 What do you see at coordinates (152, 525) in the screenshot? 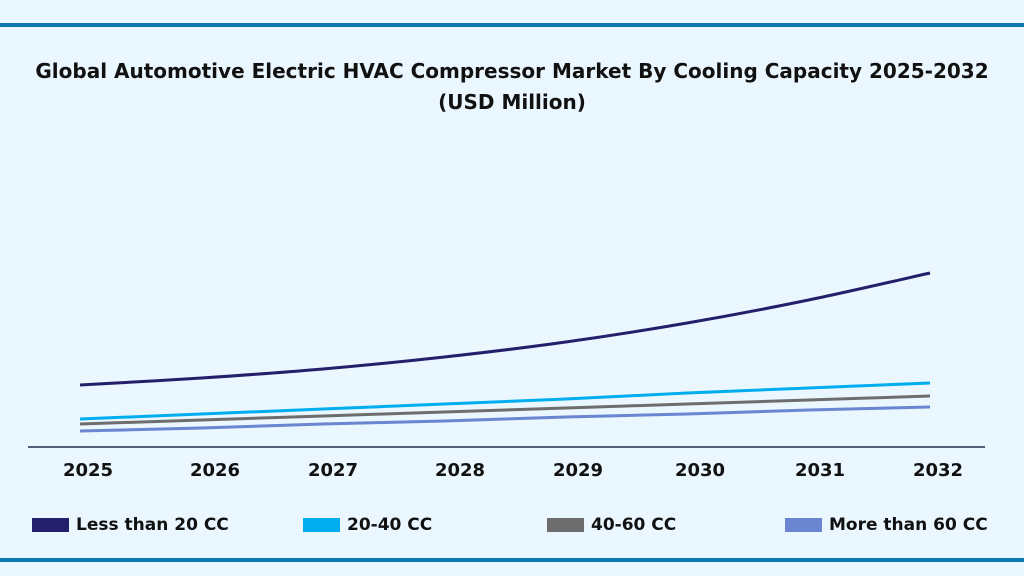
I see `legend-label: Less than 20 CC` at bounding box center [152, 525].